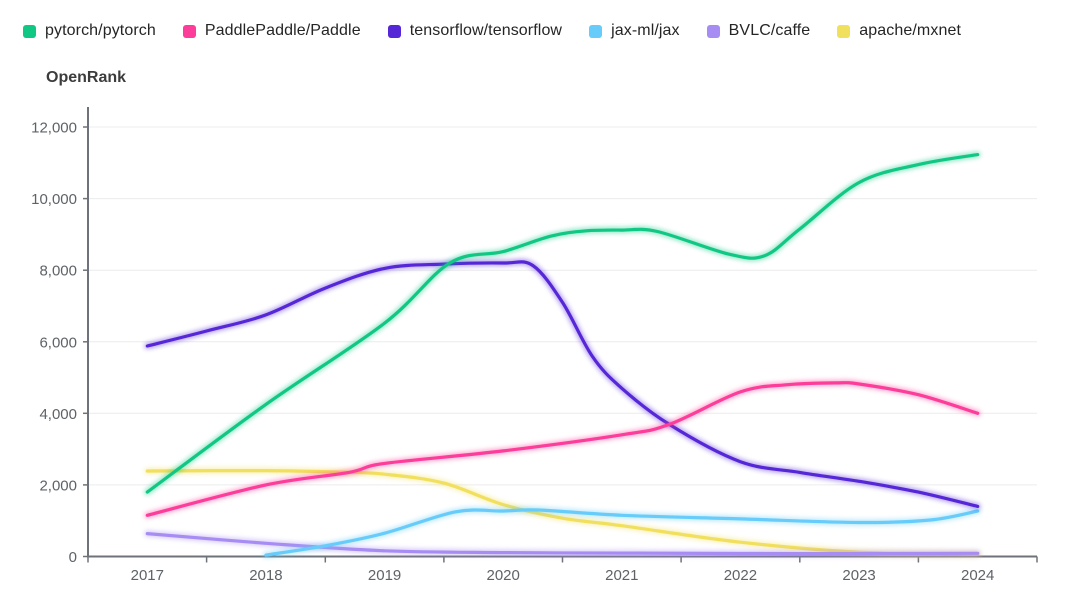 The image size is (1080, 601). I want to click on legend-item-apache-mxnet: apache/mxnet, so click(899, 31).